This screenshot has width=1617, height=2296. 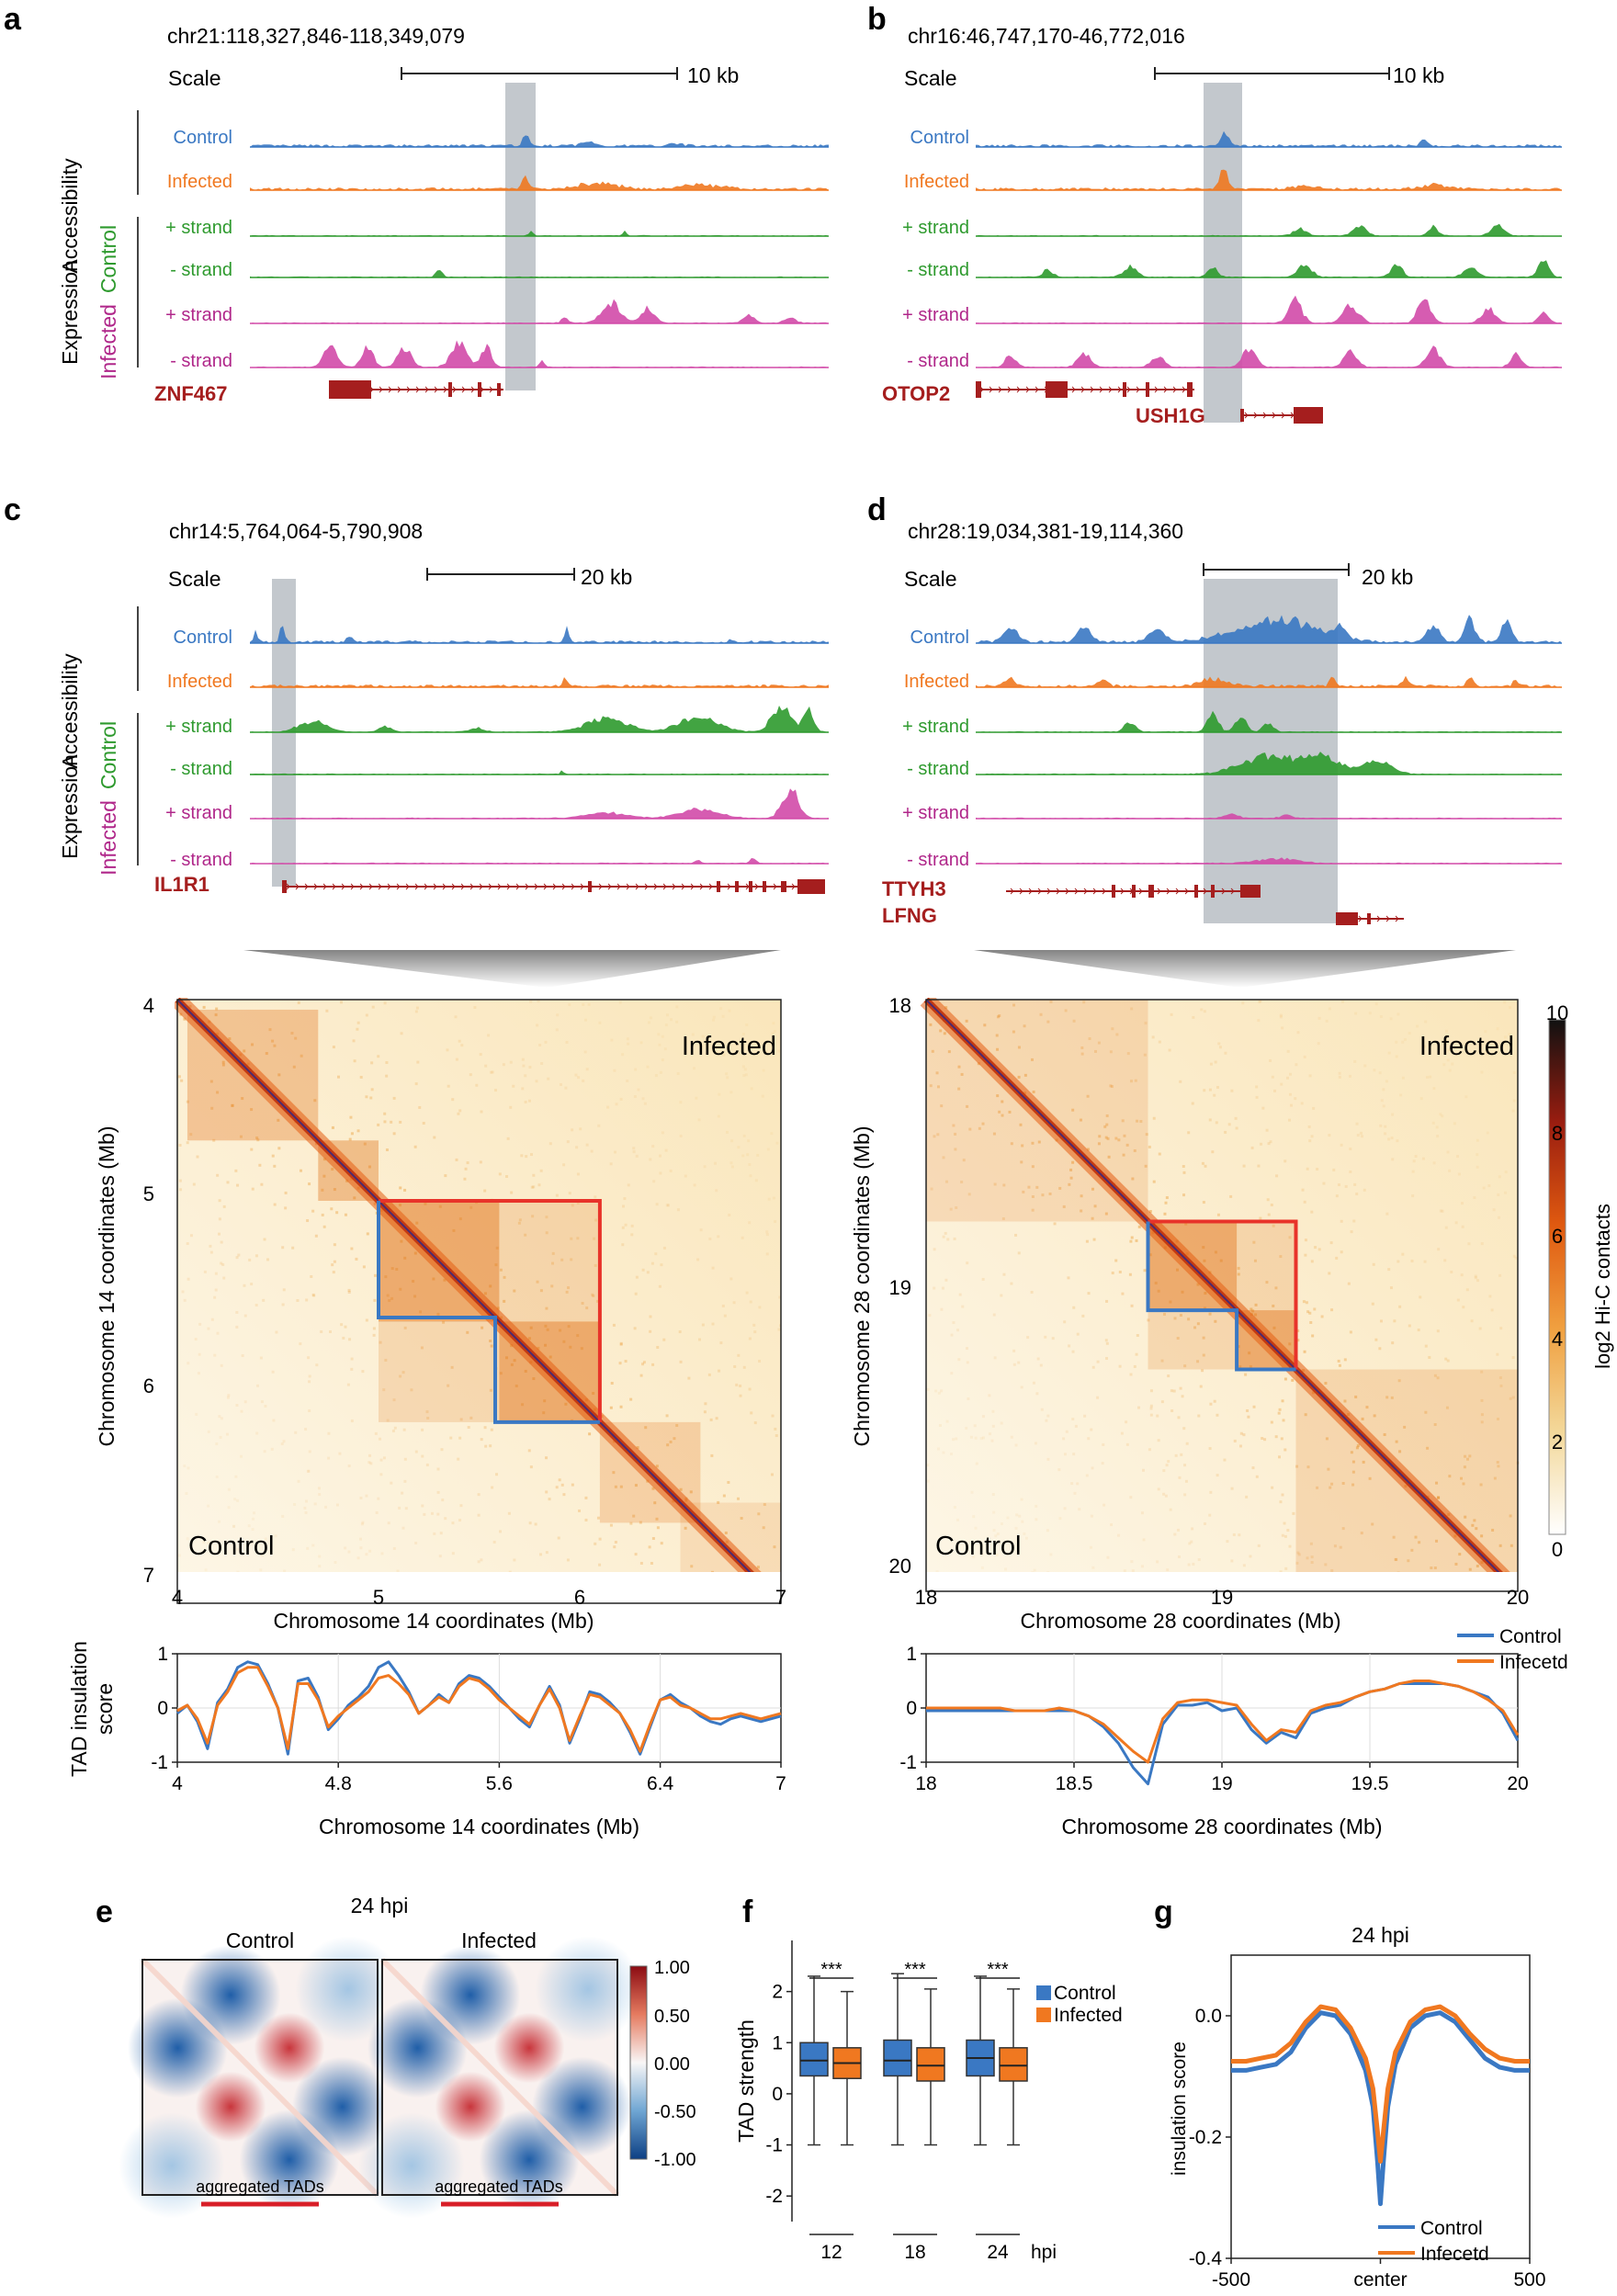 What do you see at coordinates (1466, 1046) in the screenshot?
I see `hic-right-corner-infected: Infected` at bounding box center [1466, 1046].